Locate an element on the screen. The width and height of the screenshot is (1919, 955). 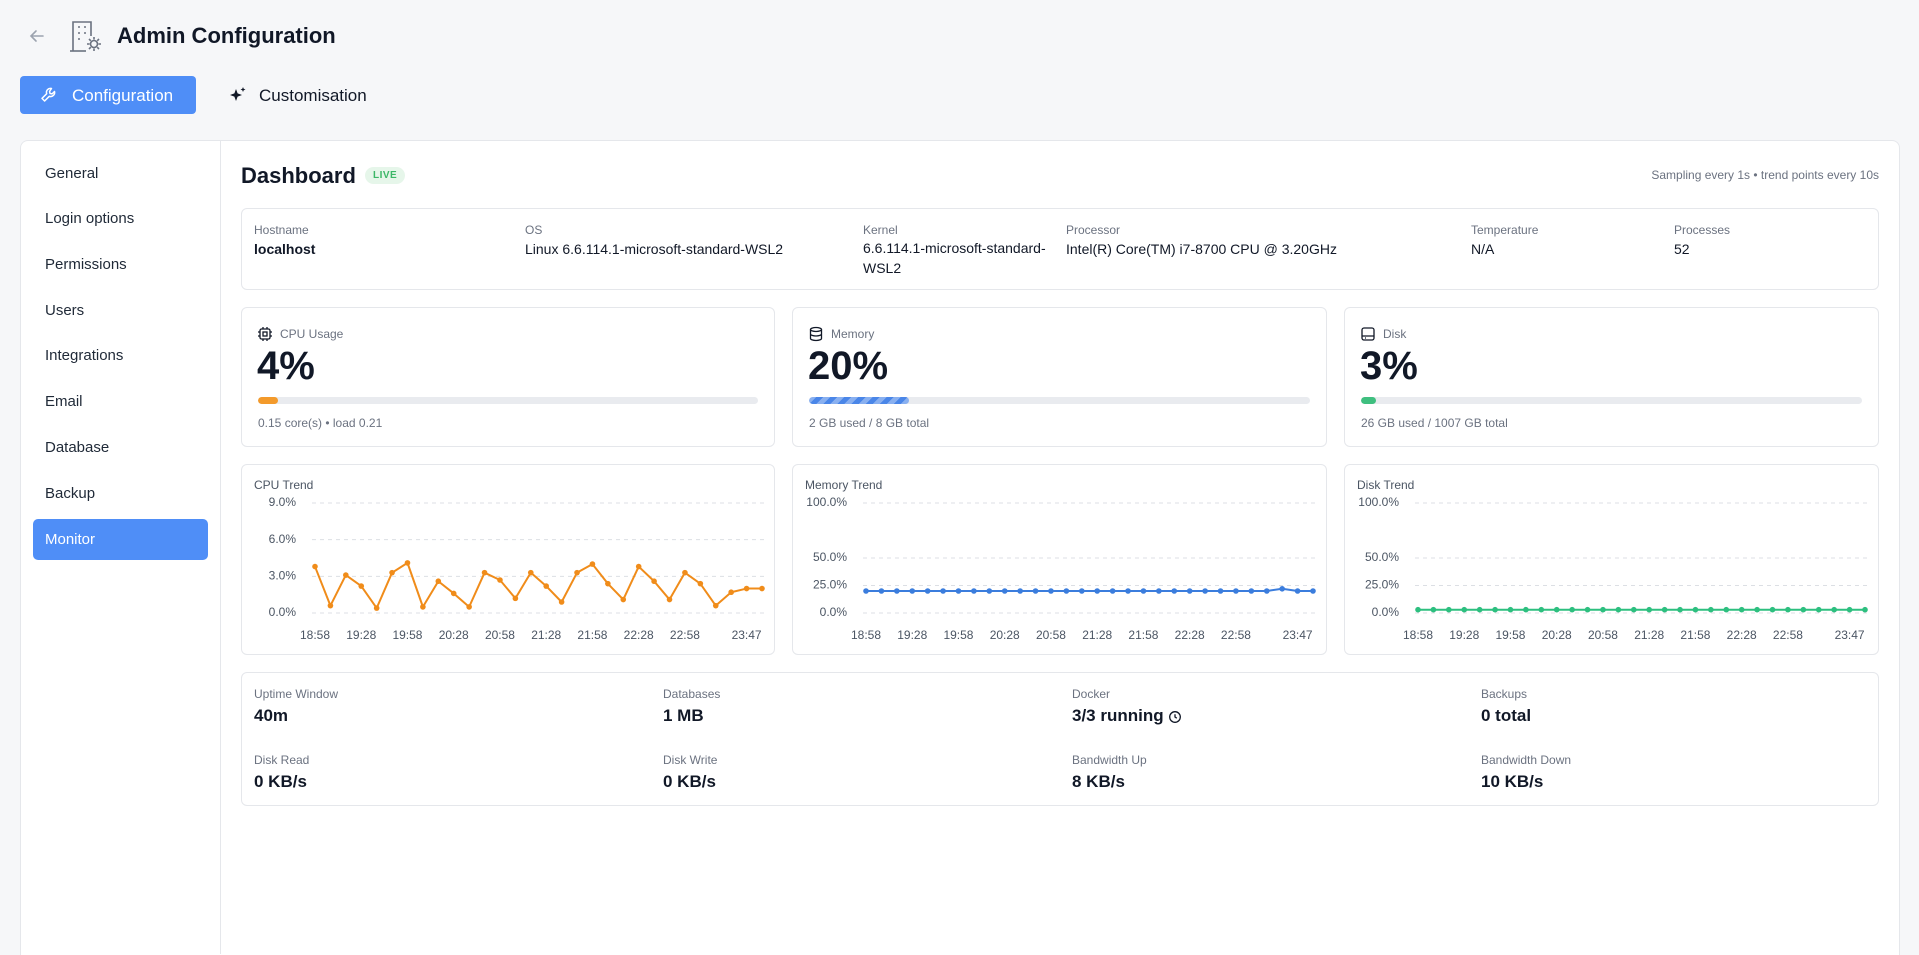
metric-value: 3% is located at coordinates (1389, 366).